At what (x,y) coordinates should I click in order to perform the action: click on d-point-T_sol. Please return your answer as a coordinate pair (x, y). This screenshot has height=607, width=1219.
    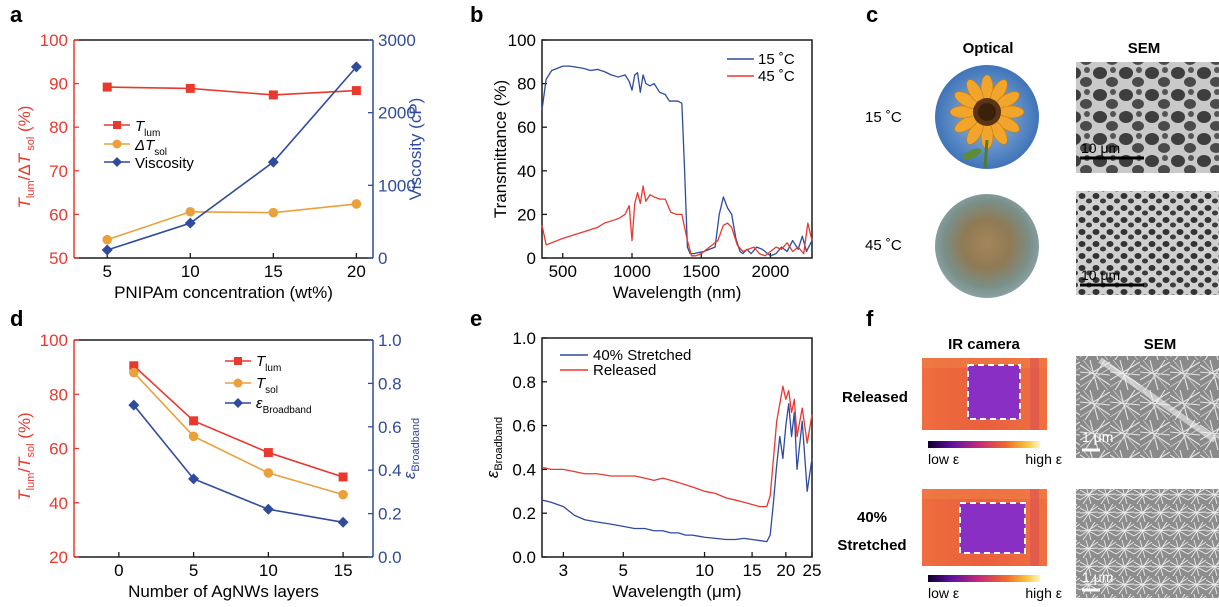
    Looking at the image, I should click on (193, 436).